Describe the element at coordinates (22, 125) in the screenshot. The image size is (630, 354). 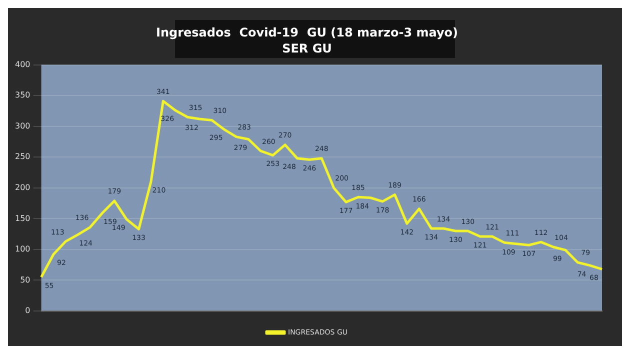
I see `y-tick-label: 300` at that location.